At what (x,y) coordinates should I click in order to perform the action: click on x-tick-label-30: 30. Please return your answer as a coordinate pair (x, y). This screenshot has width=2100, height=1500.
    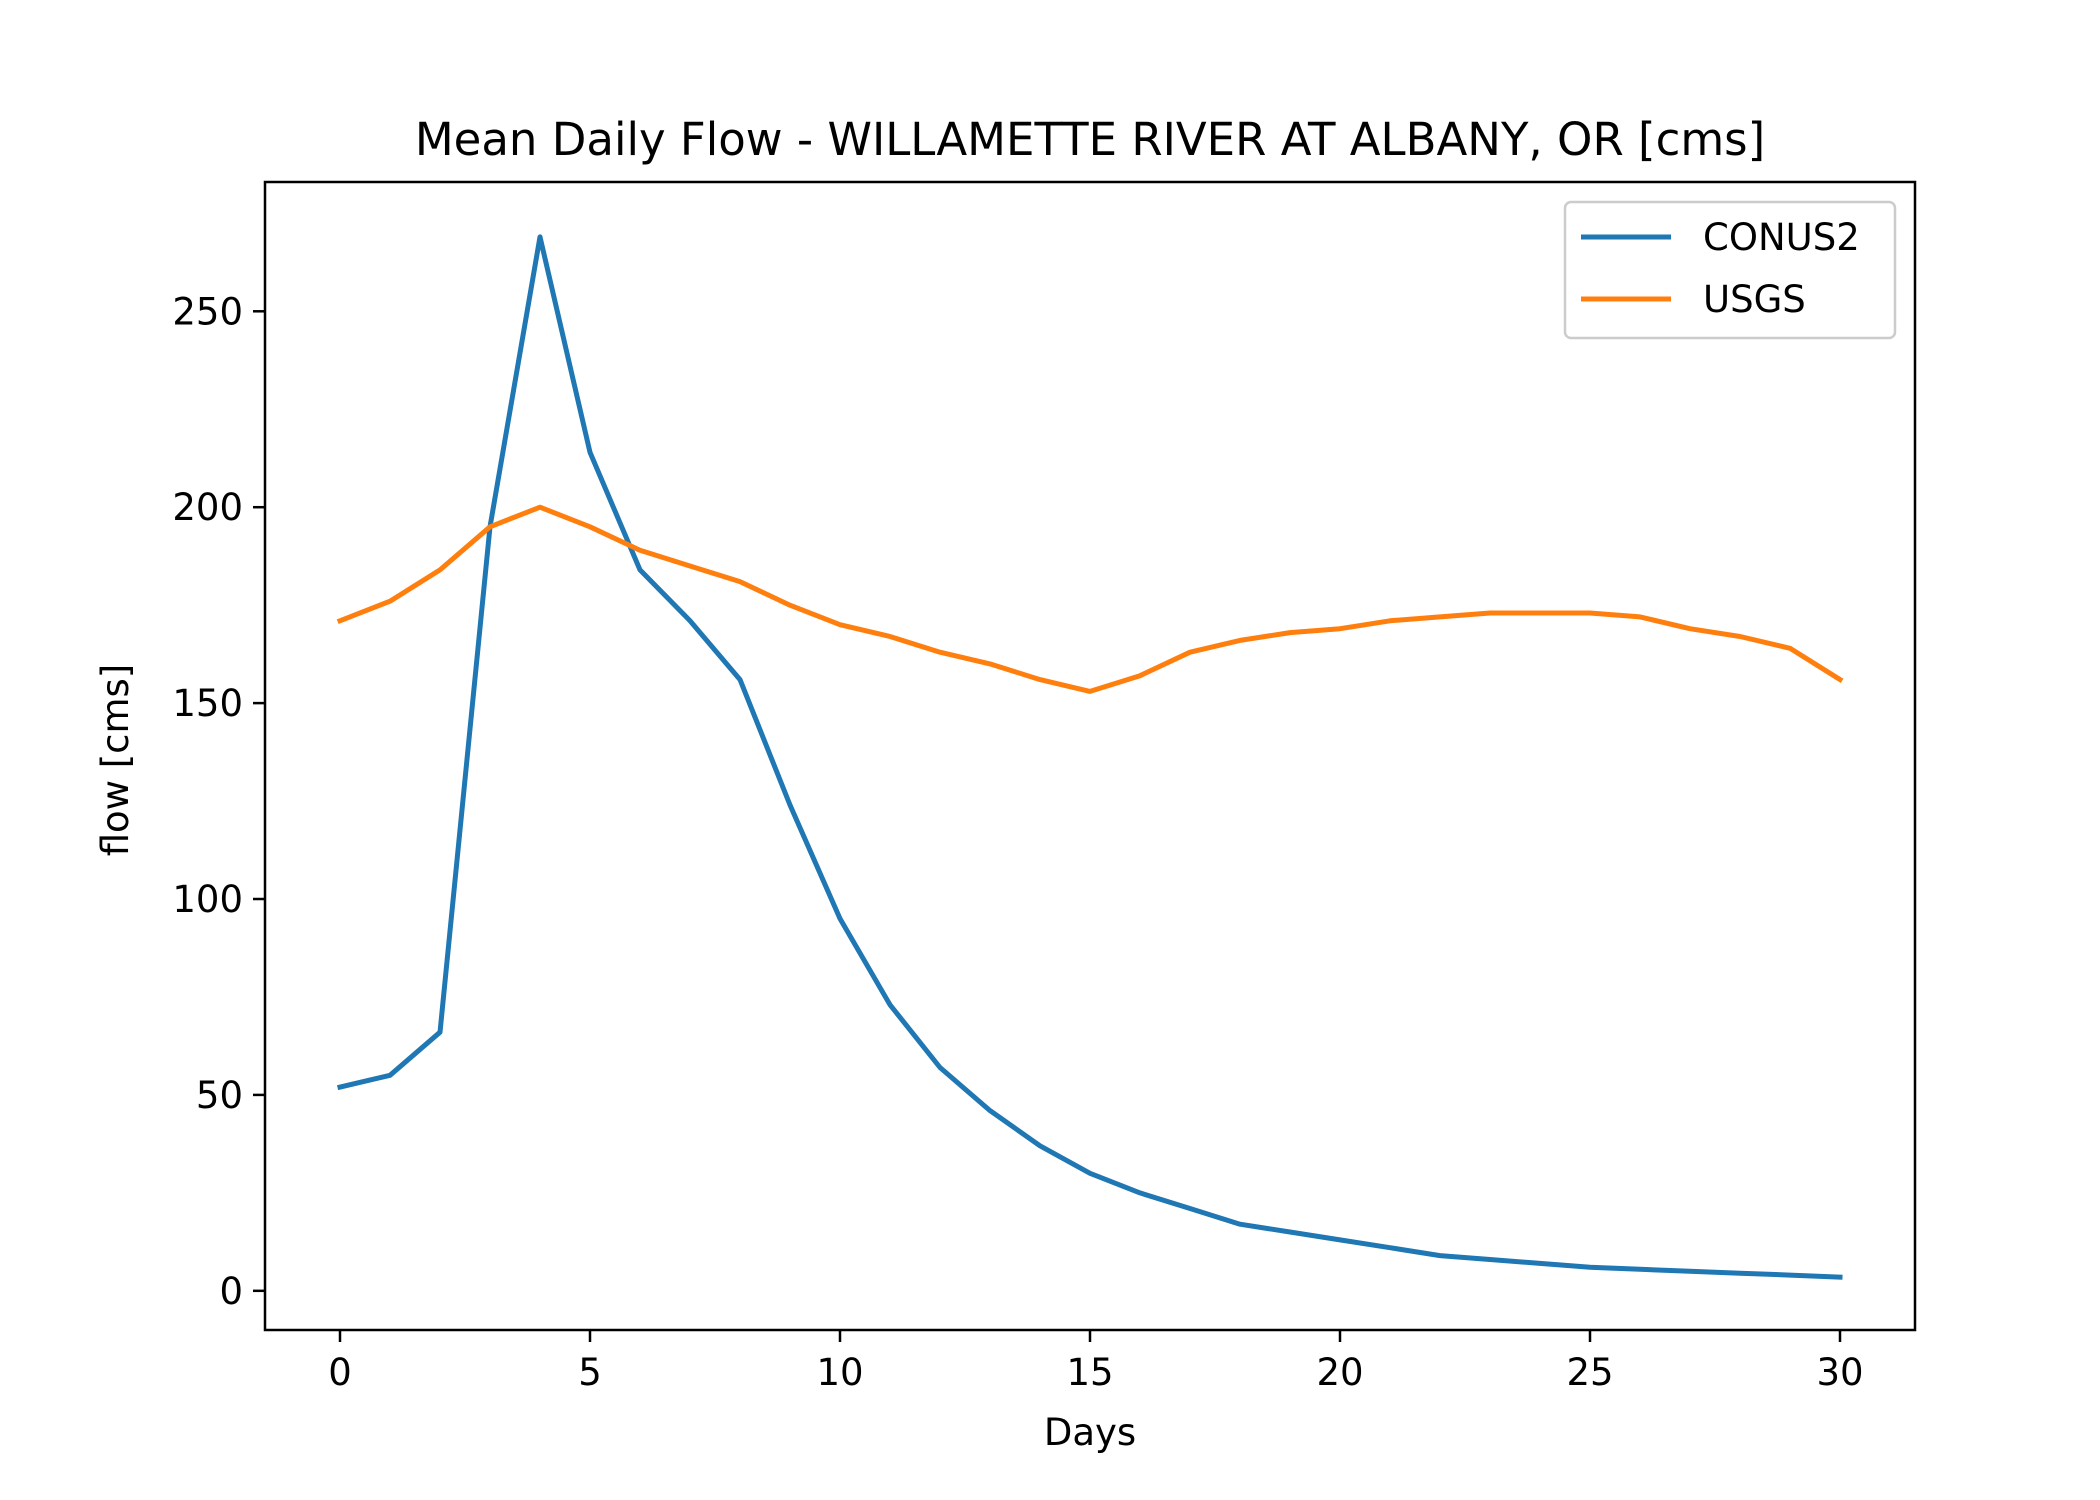
    Looking at the image, I should click on (1839, 1372).